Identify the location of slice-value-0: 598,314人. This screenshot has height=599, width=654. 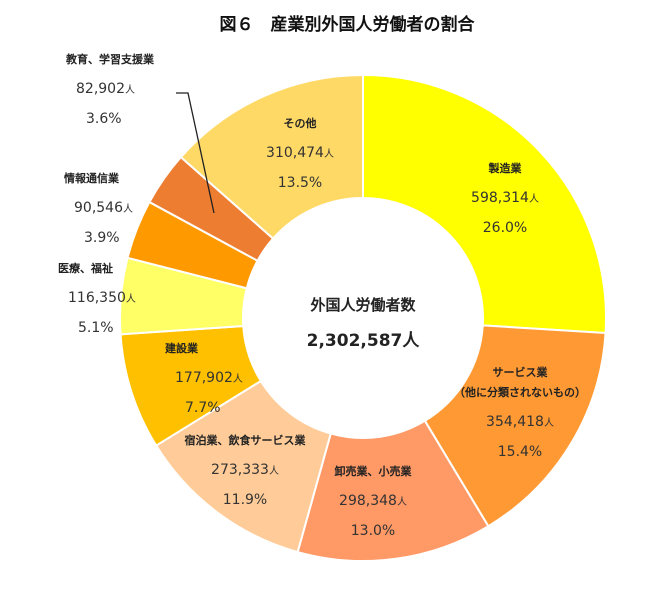
(505, 198).